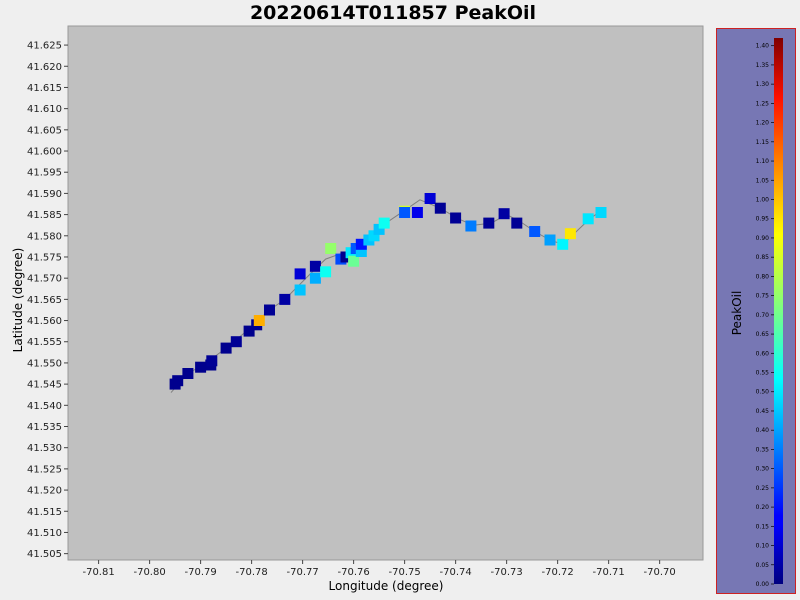  What do you see at coordinates (763, 84) in the screenshot?
I see `colorbar-tick-label: 1.30` at bounding box center [763, 84].